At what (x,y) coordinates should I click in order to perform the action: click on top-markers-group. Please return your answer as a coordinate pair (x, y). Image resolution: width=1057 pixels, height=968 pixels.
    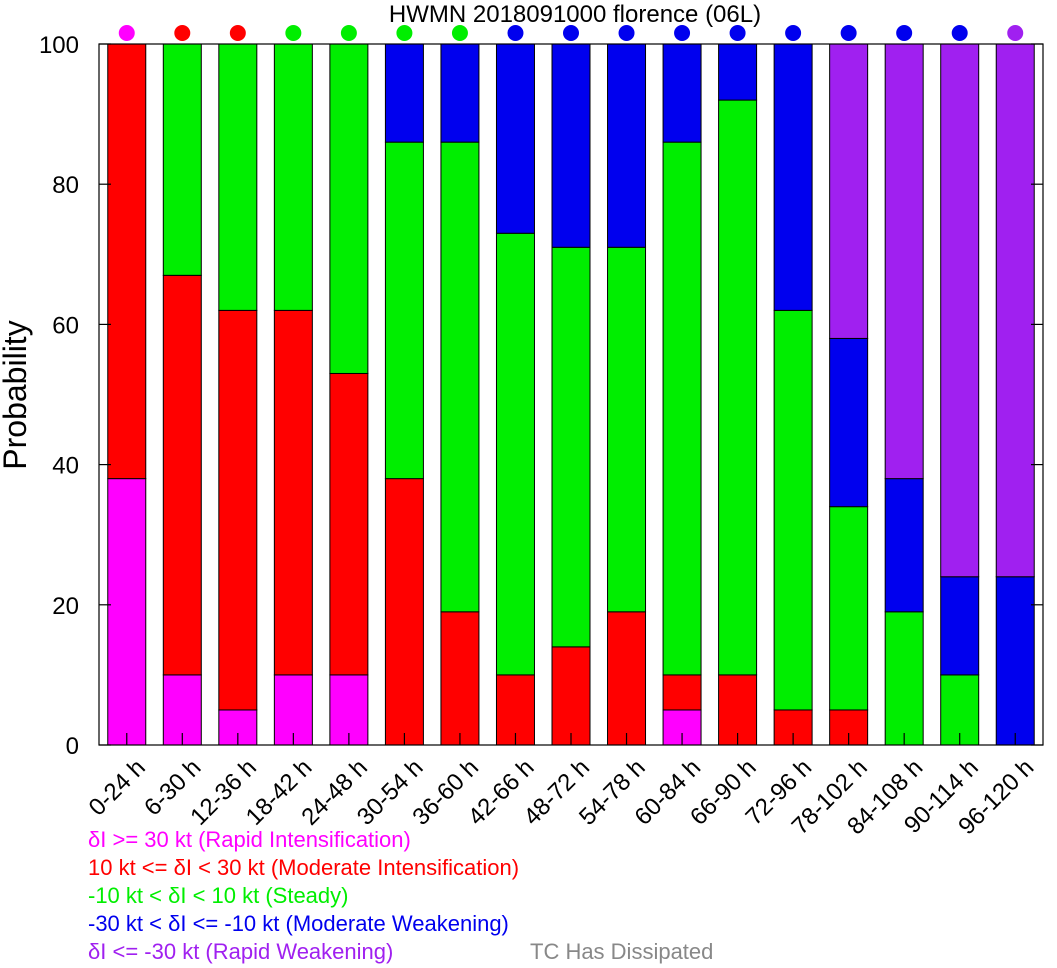
    Looking at the image, I should click on (571, 33).